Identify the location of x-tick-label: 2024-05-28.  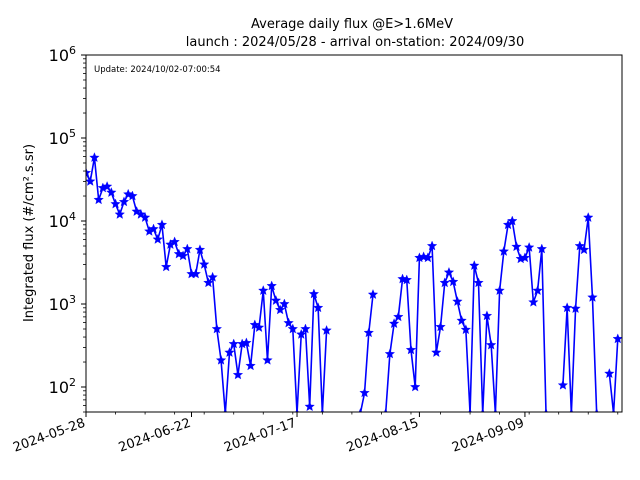
(49, 436).